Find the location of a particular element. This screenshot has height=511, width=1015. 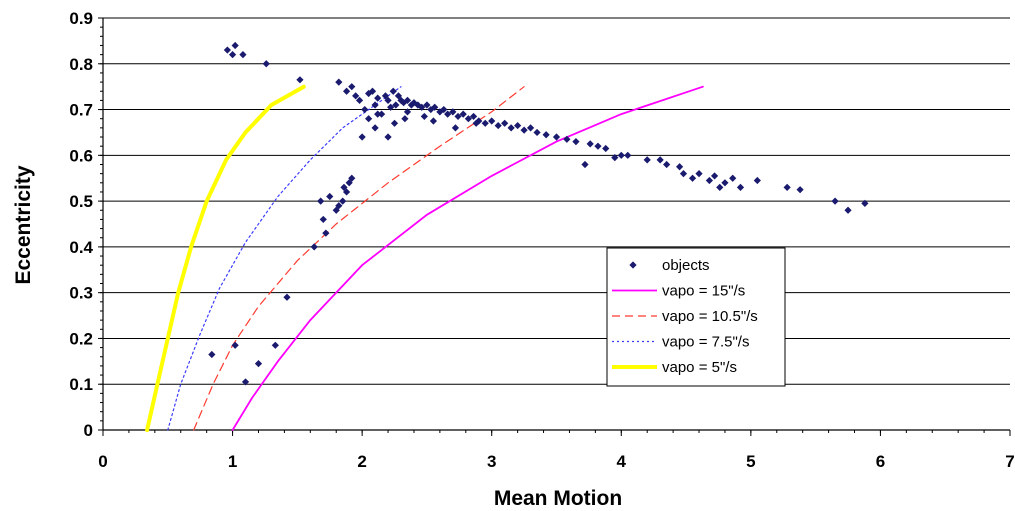

legend-label: vapo = 10.5"/s is located at coordinates (710, 316).